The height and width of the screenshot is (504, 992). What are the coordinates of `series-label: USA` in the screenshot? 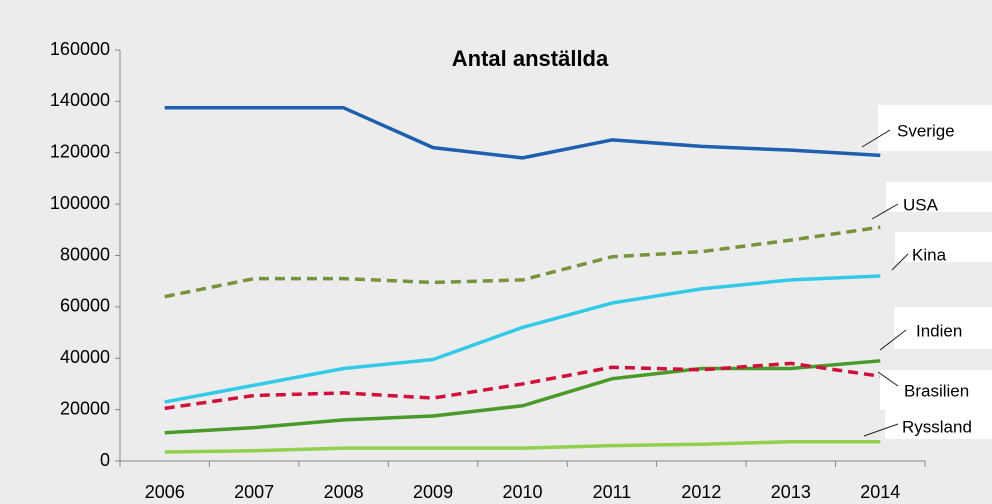 It's located at (921, 204).